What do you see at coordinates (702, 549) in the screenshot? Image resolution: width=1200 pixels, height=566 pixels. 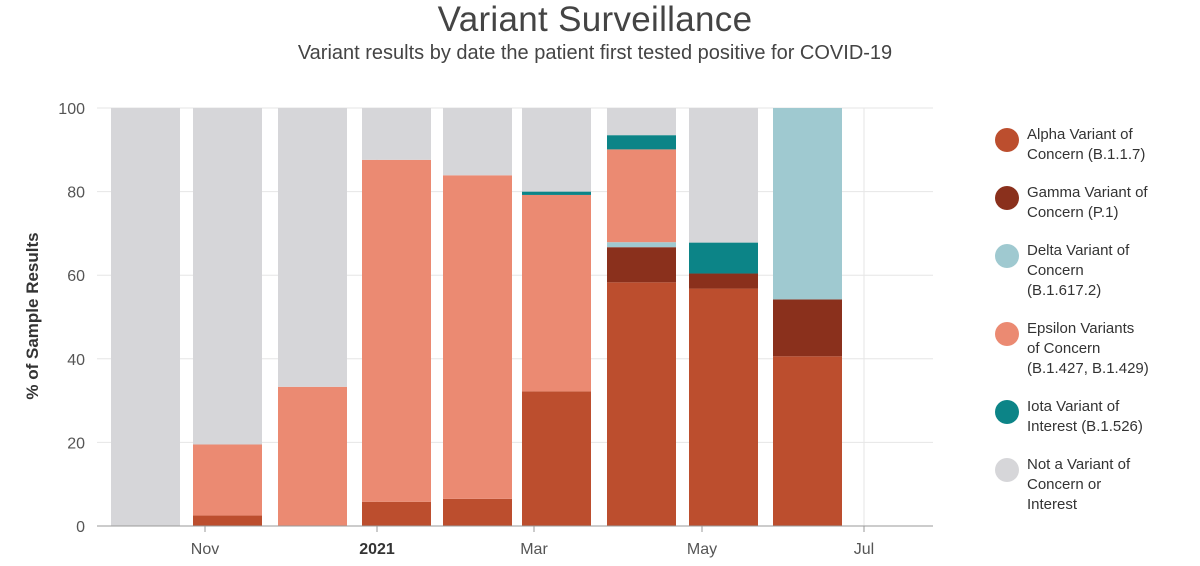 I see `x-tick-label: May` at bounding box center [702, 549].